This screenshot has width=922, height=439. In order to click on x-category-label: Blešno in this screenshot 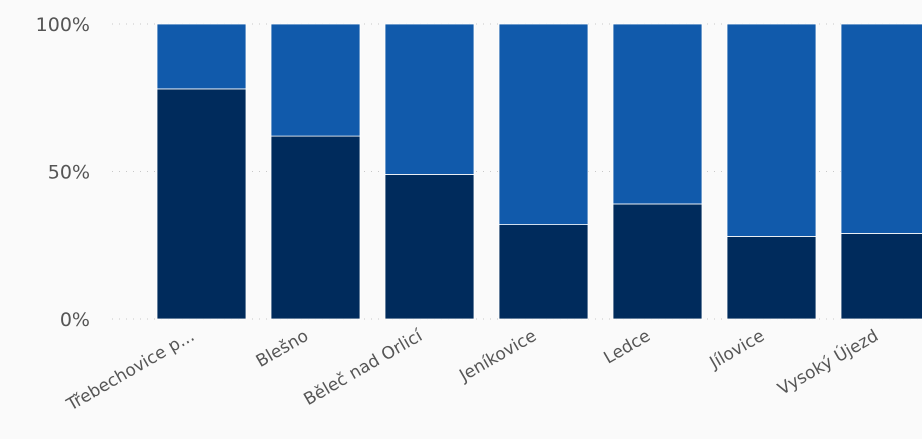, I will do `click(282, 349)`.